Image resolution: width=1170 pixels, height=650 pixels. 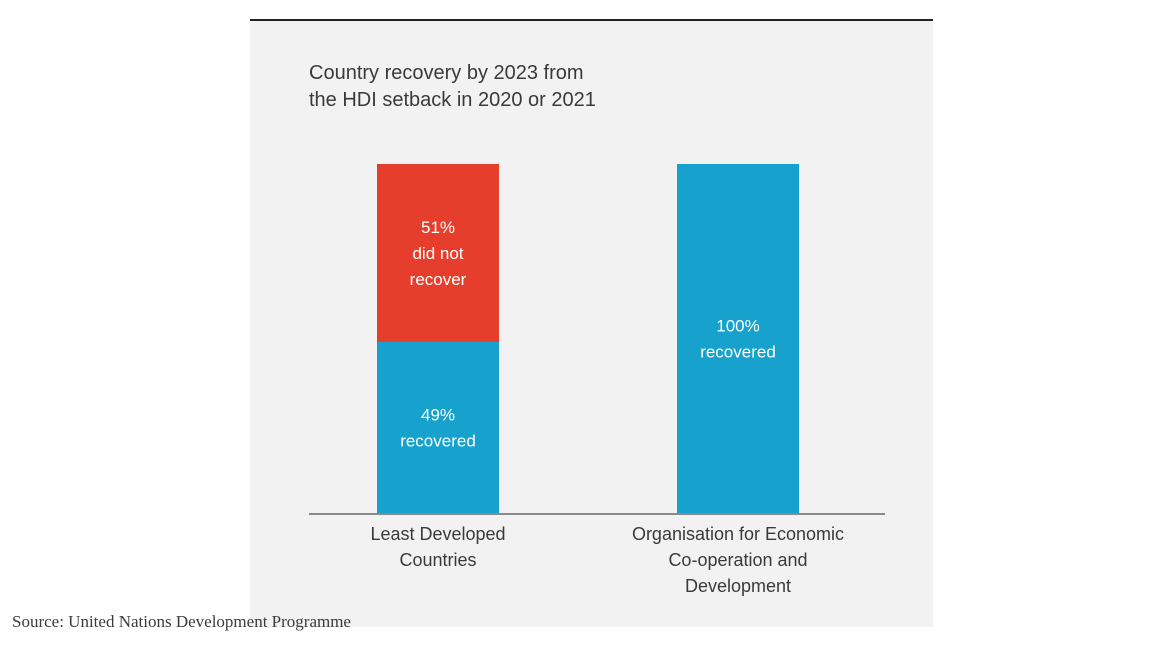 I want to click on category-label-2-line-2: Co-operation and, so click(x=737, y=560).